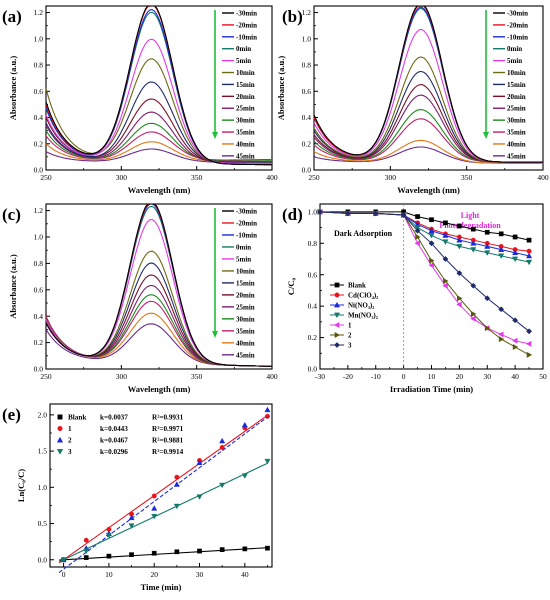 The image size is (550, 600). What do you see at coordinates (514, 61) in the screenshot?
I see `legend-label: 5min` at bounding box center [514, 61].